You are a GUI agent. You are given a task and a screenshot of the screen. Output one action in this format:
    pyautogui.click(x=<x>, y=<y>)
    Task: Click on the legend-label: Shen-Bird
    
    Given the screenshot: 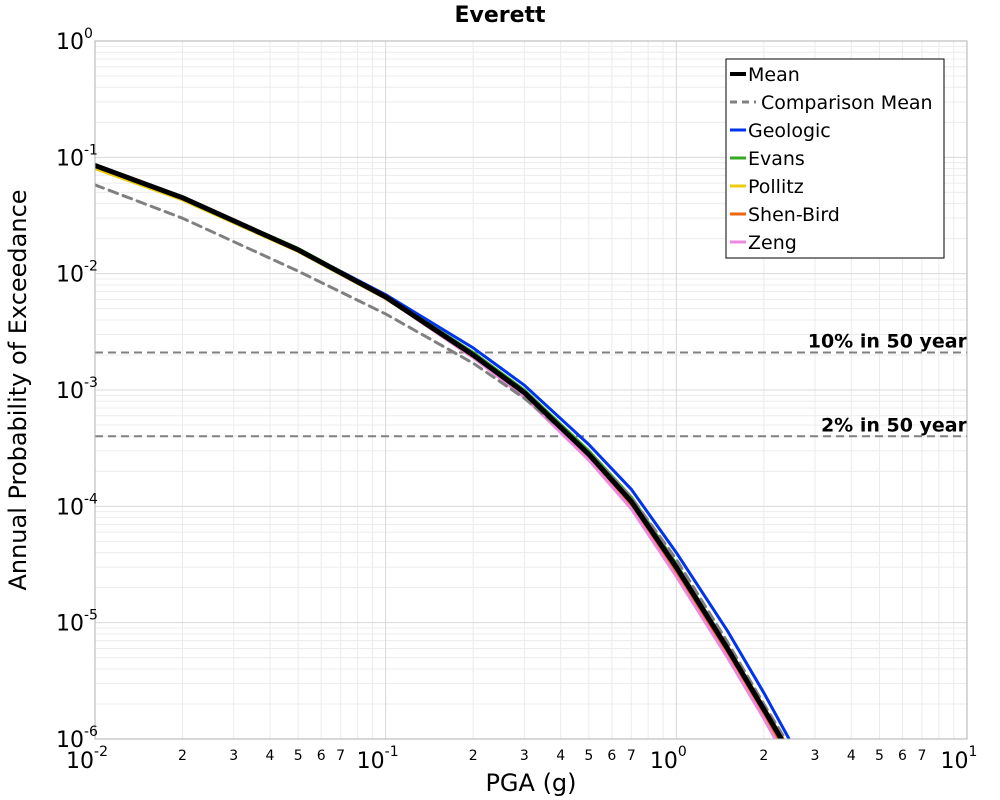 What is the action you would take?
    pyautogui.click(x=794, y=215)
    